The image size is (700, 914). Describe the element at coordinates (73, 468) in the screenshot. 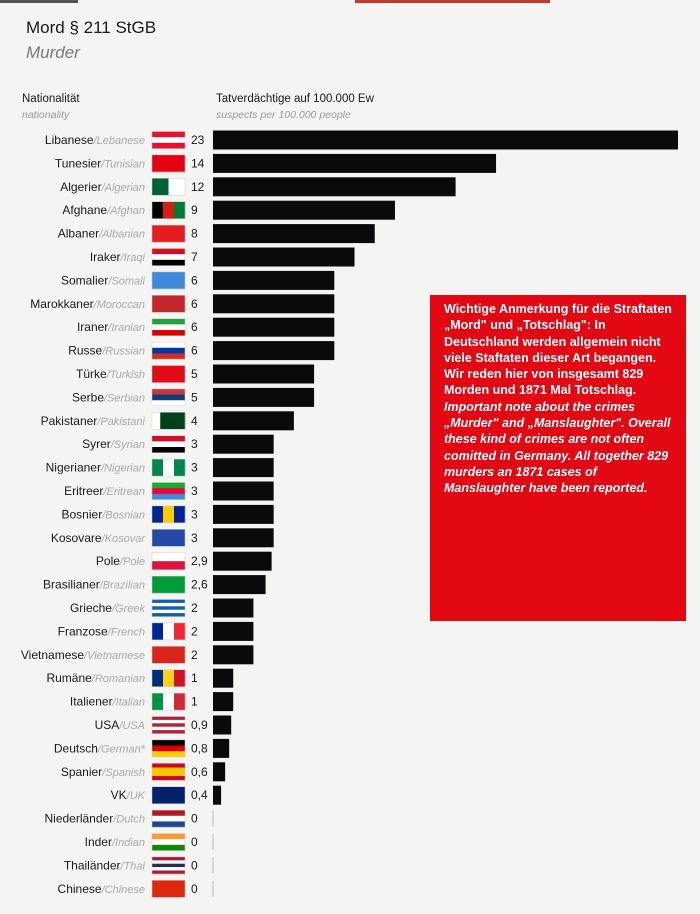

I see `category-label-de: Nigerianer` at that location.